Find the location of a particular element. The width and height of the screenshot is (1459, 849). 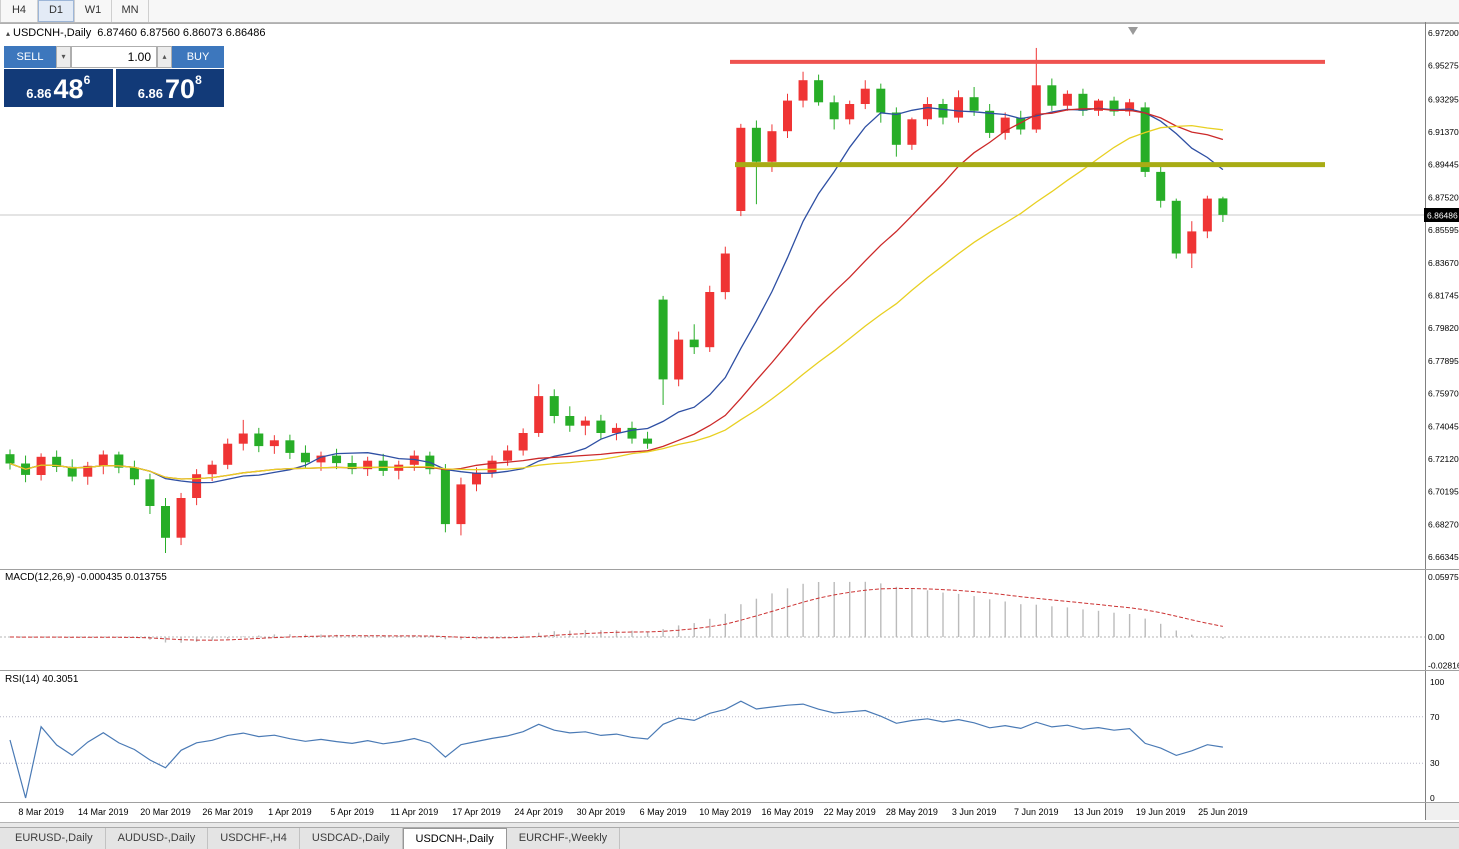

price-axis-label: 6.77895 is located at coordinates (1443, 361).